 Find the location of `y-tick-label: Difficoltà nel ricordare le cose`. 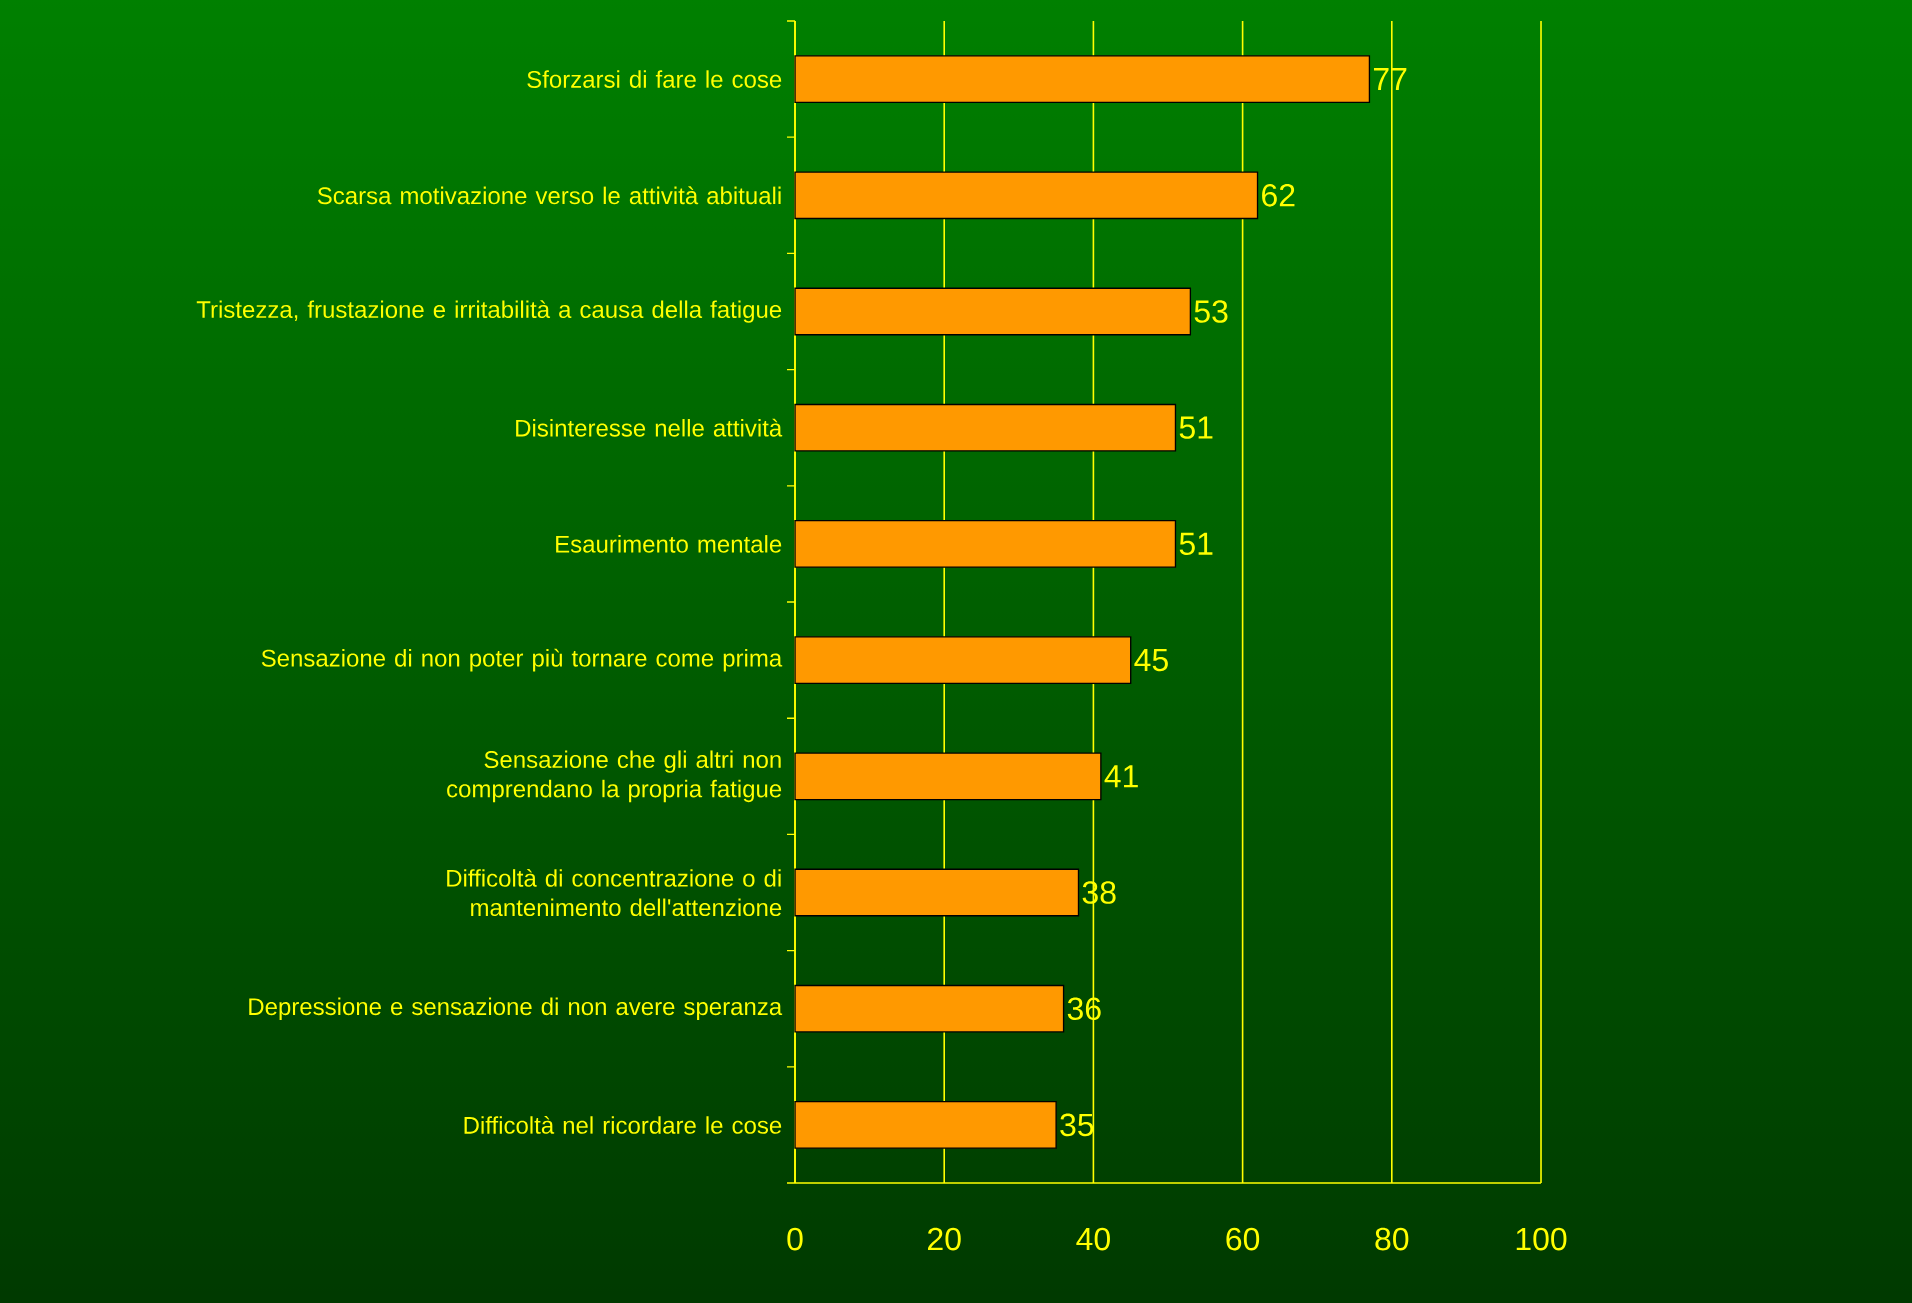

y-tick-label: Difficoltà nel ricordare le cose is located at coordinates (623, 1124).